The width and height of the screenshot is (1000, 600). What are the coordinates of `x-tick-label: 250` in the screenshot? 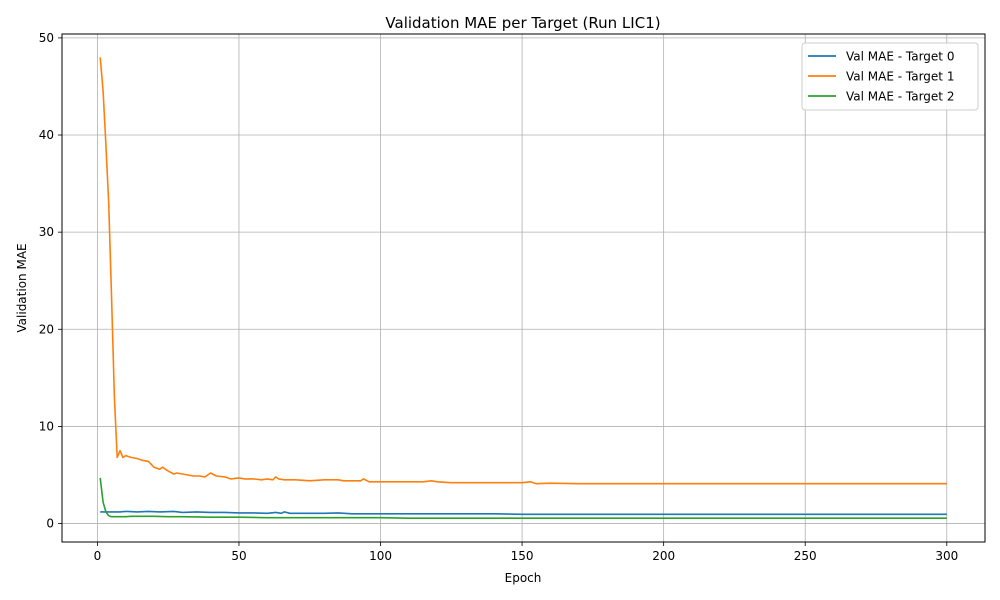 It's located at (805, 556).